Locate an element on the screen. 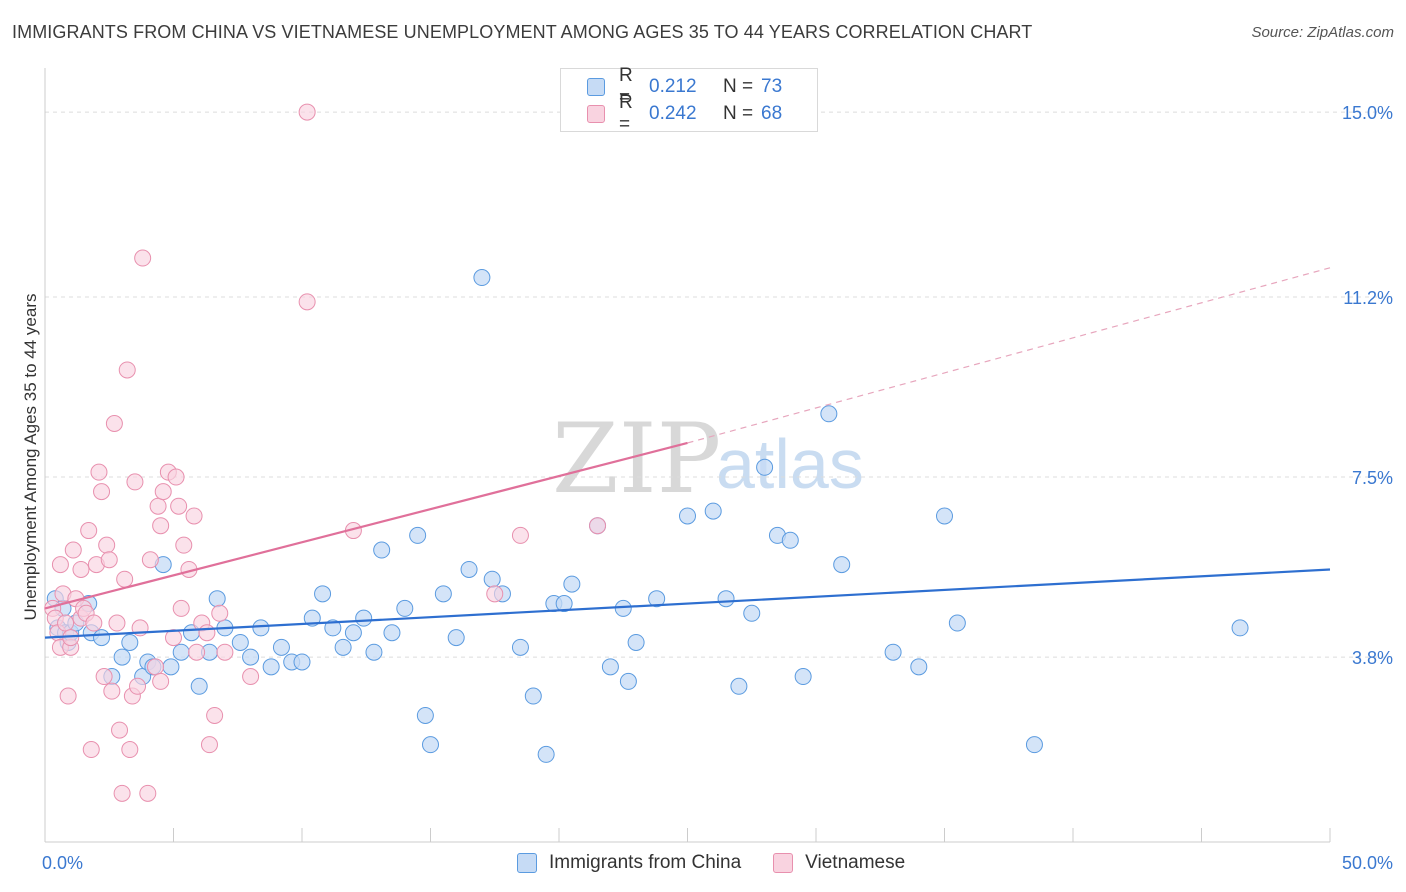  r-value-china: 0.212 is located at coordinates (673, 86).